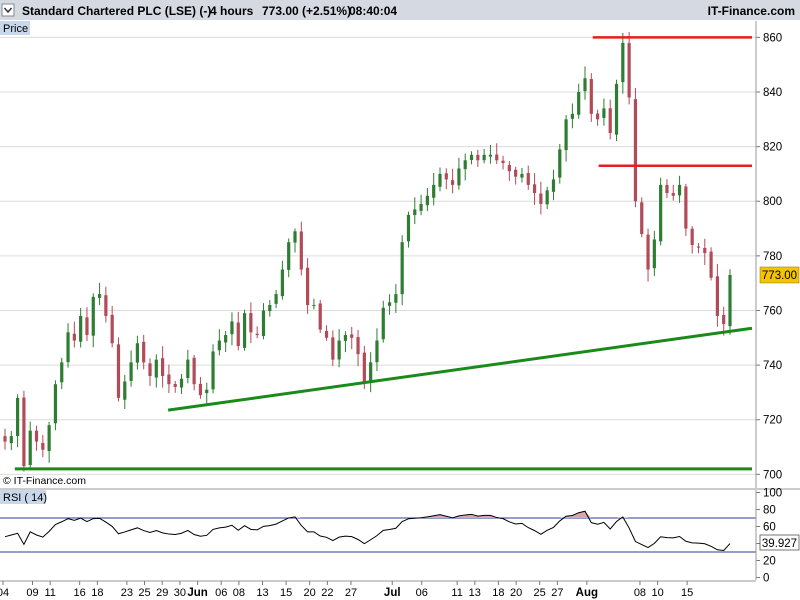  Describe the element at coordinates (772, 257) in the screenshot. I see `price-tick-label: 780` at that location.